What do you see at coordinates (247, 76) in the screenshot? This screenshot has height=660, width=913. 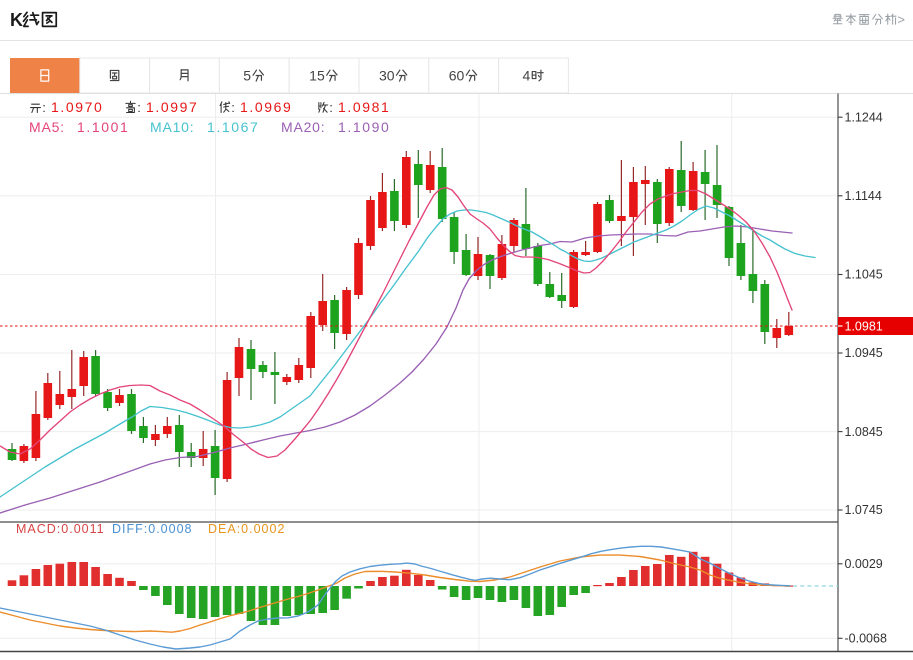 I see `svg-text: 5` at bounding box center [247, 76].